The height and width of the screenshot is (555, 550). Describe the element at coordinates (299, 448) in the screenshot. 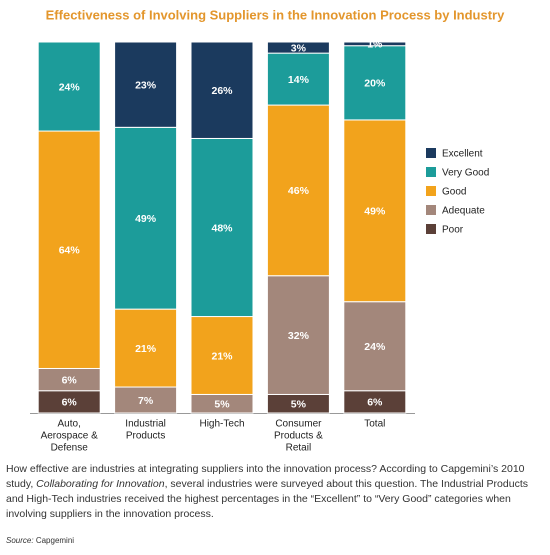

I see `x-tick-label: Retail` at that location.